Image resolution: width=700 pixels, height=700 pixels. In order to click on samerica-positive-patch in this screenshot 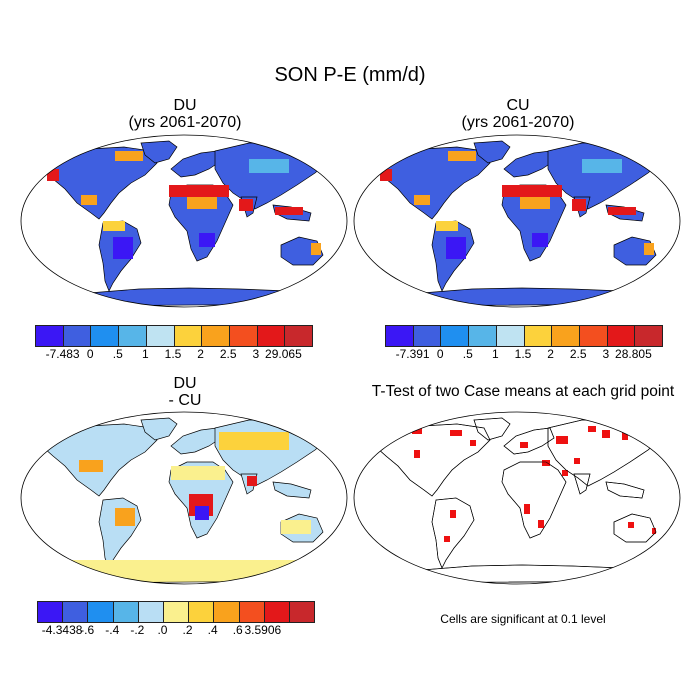, I will do `click(125, 517)`.